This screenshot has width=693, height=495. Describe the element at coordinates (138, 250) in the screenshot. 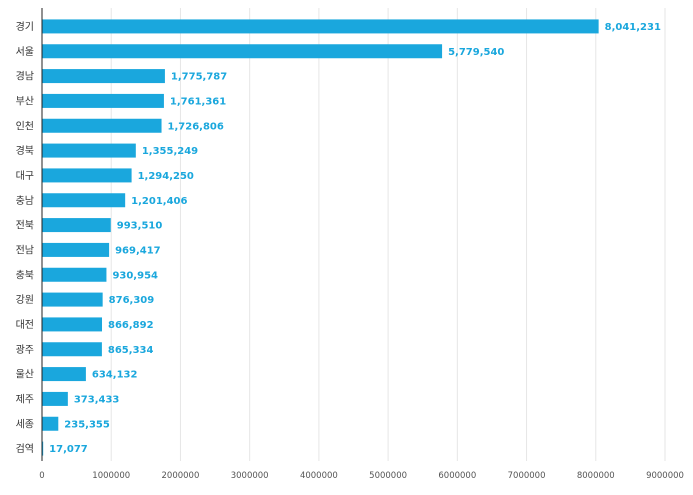

I see `value-label: 969,417` at that location.